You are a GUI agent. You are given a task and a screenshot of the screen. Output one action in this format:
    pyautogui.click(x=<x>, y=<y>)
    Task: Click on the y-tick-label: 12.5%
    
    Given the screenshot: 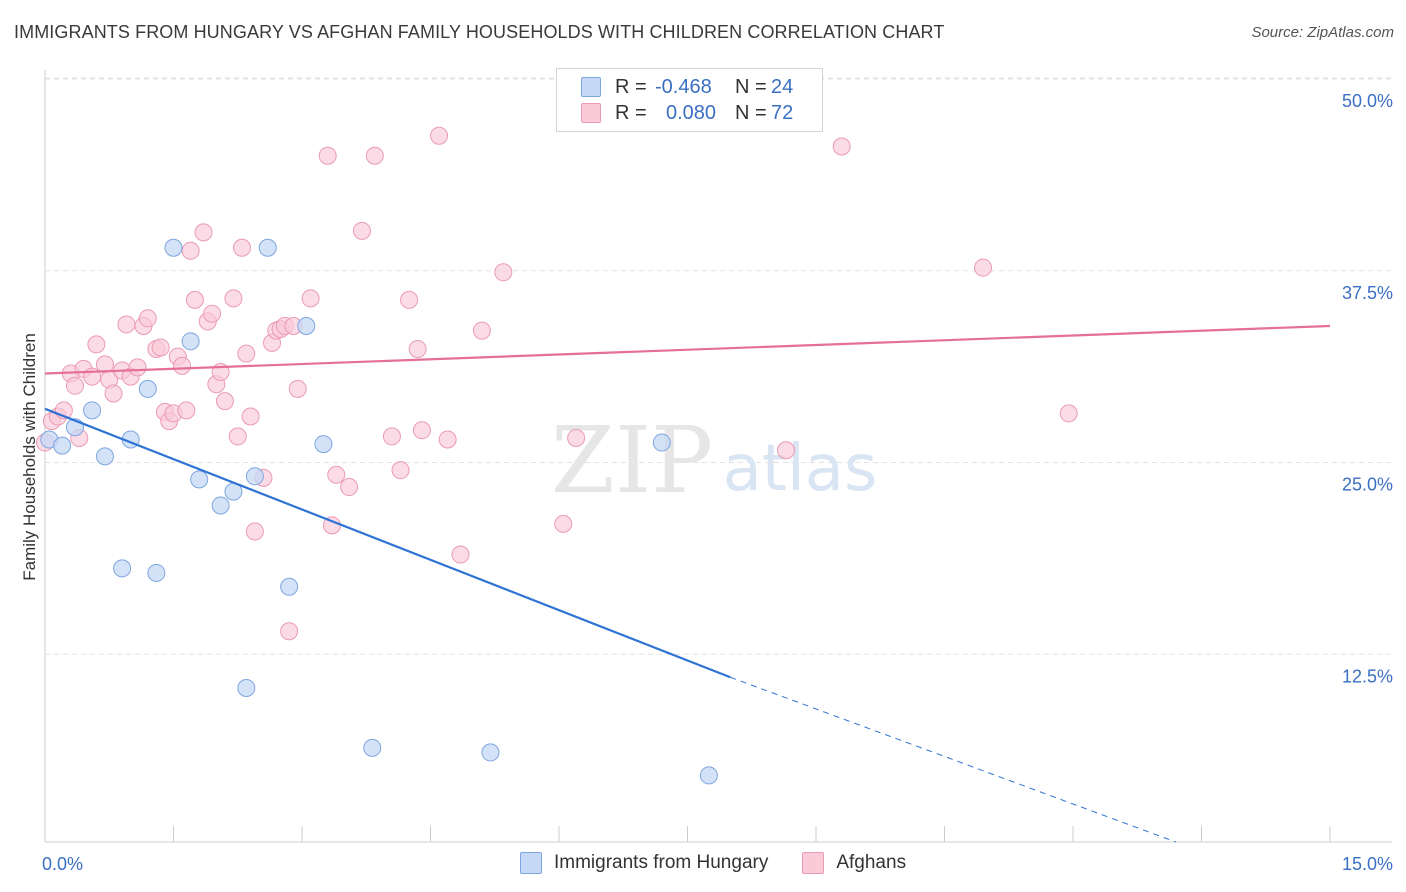 What is the action you would take?
    pyautogui.click(x=1367, y=676)
    